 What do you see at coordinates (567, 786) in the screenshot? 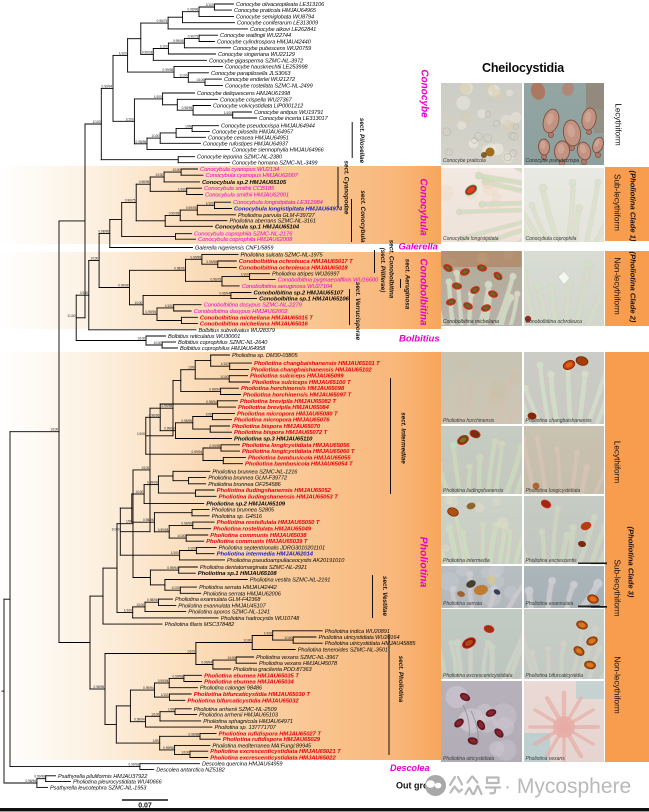
I see `svg-text: · Mycosphere` at bounding box center [567, 786].